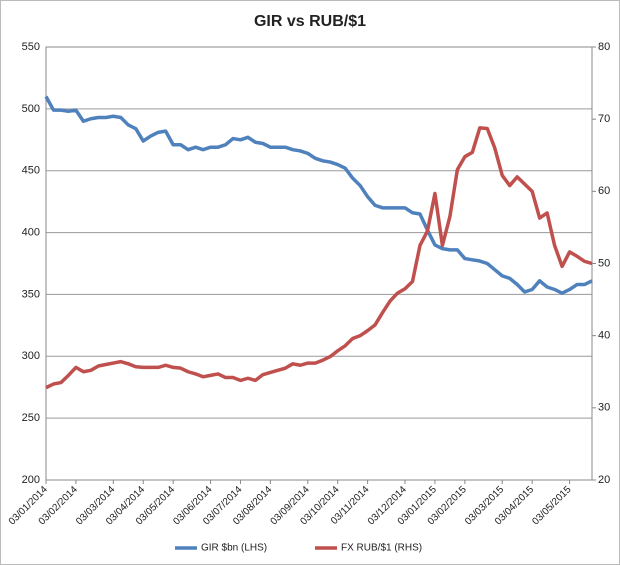 The width and height of the screenshot is (620, 565). Describe the element at coordinates (604, 263) in the screenshot. I see `y2-tick-label: 50` at that location.